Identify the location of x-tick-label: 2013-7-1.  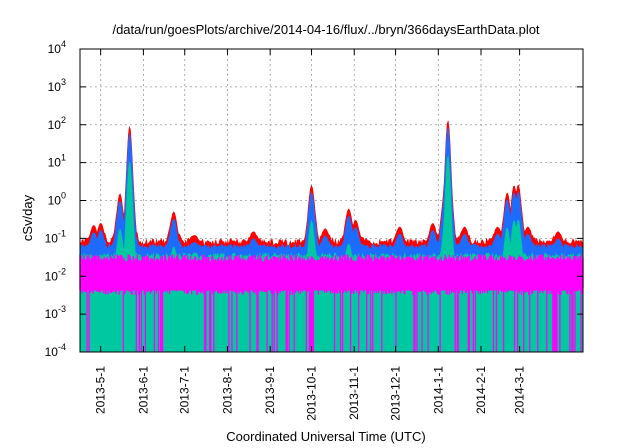
(185, 390).